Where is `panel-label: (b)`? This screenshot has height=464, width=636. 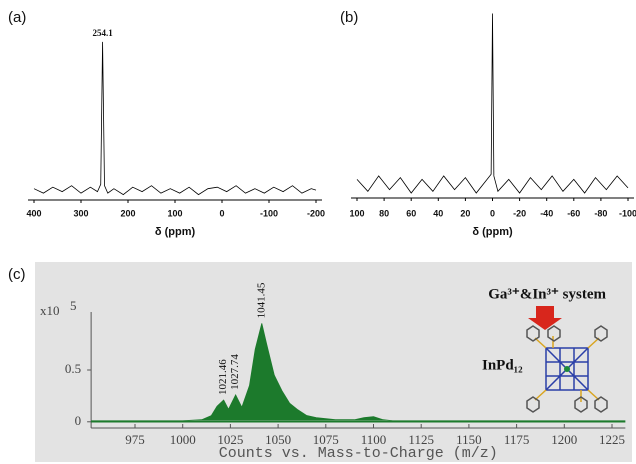
panel-label: (b) is located at coordinates (349, 17).